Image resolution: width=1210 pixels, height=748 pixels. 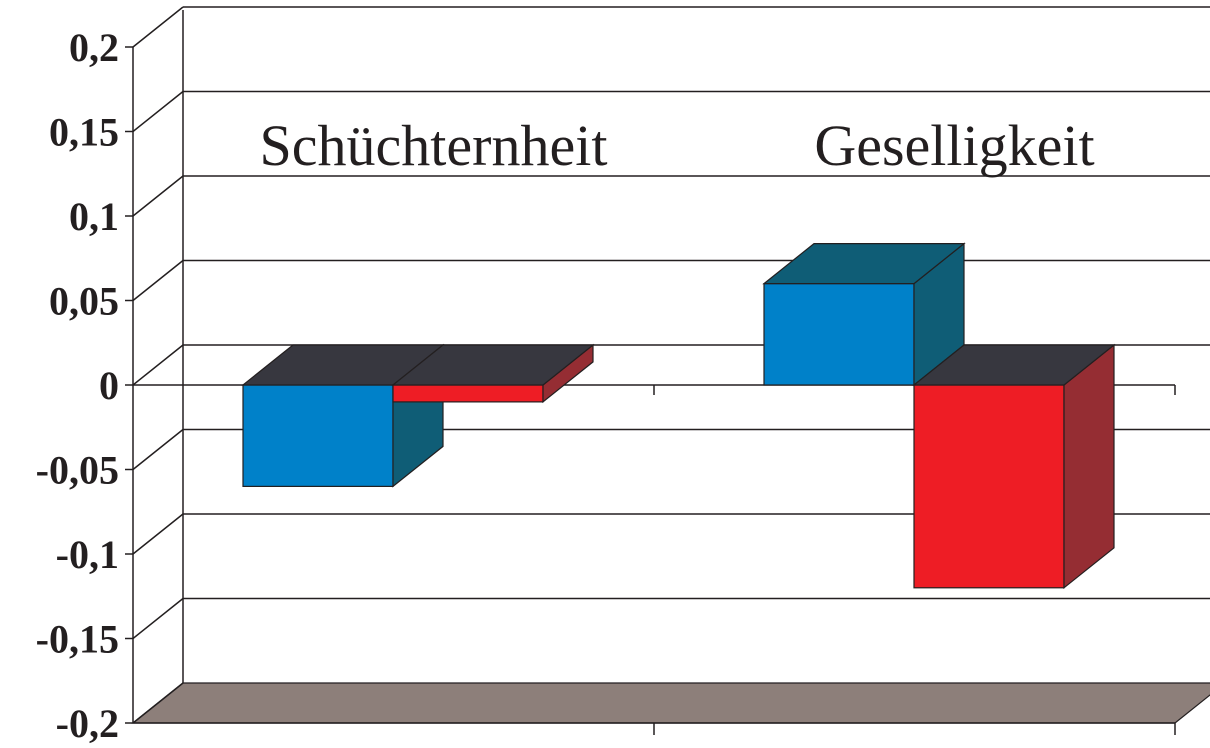 I want to click on y-tick-label: 0,05, so click(x=84, y=301).